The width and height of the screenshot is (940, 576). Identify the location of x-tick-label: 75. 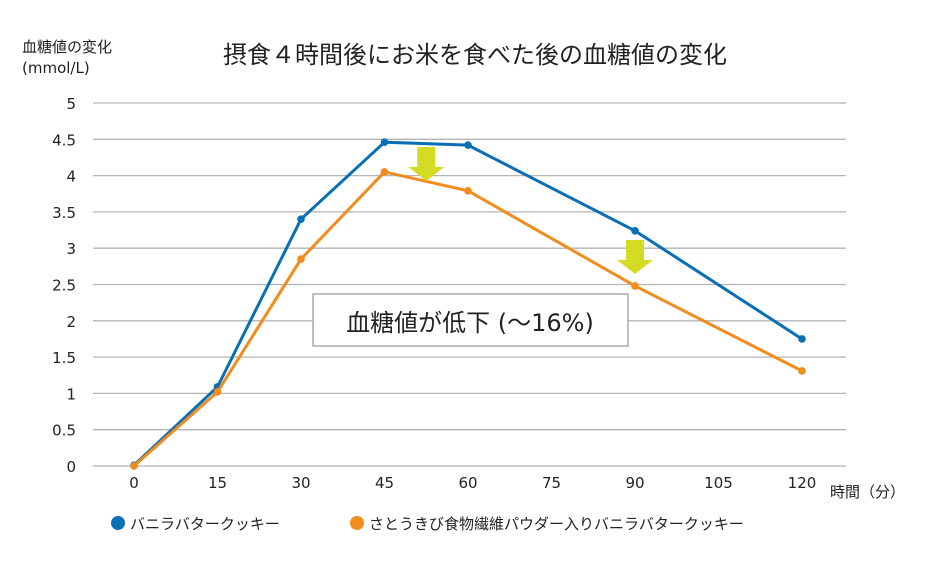
(551, 483).